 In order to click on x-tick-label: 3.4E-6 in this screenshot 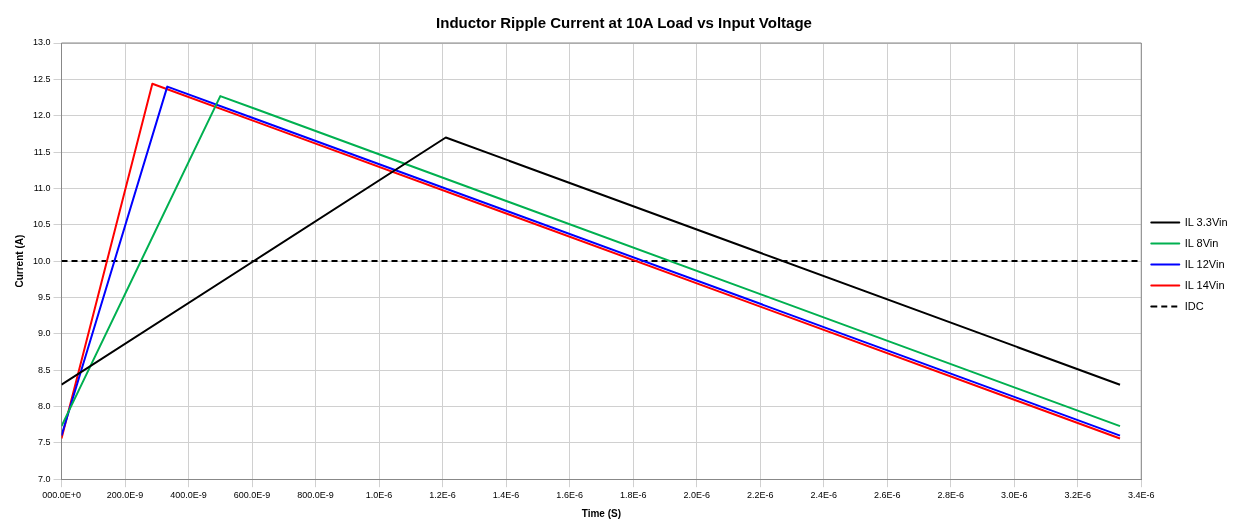, I will do `click(1141, 495)`.